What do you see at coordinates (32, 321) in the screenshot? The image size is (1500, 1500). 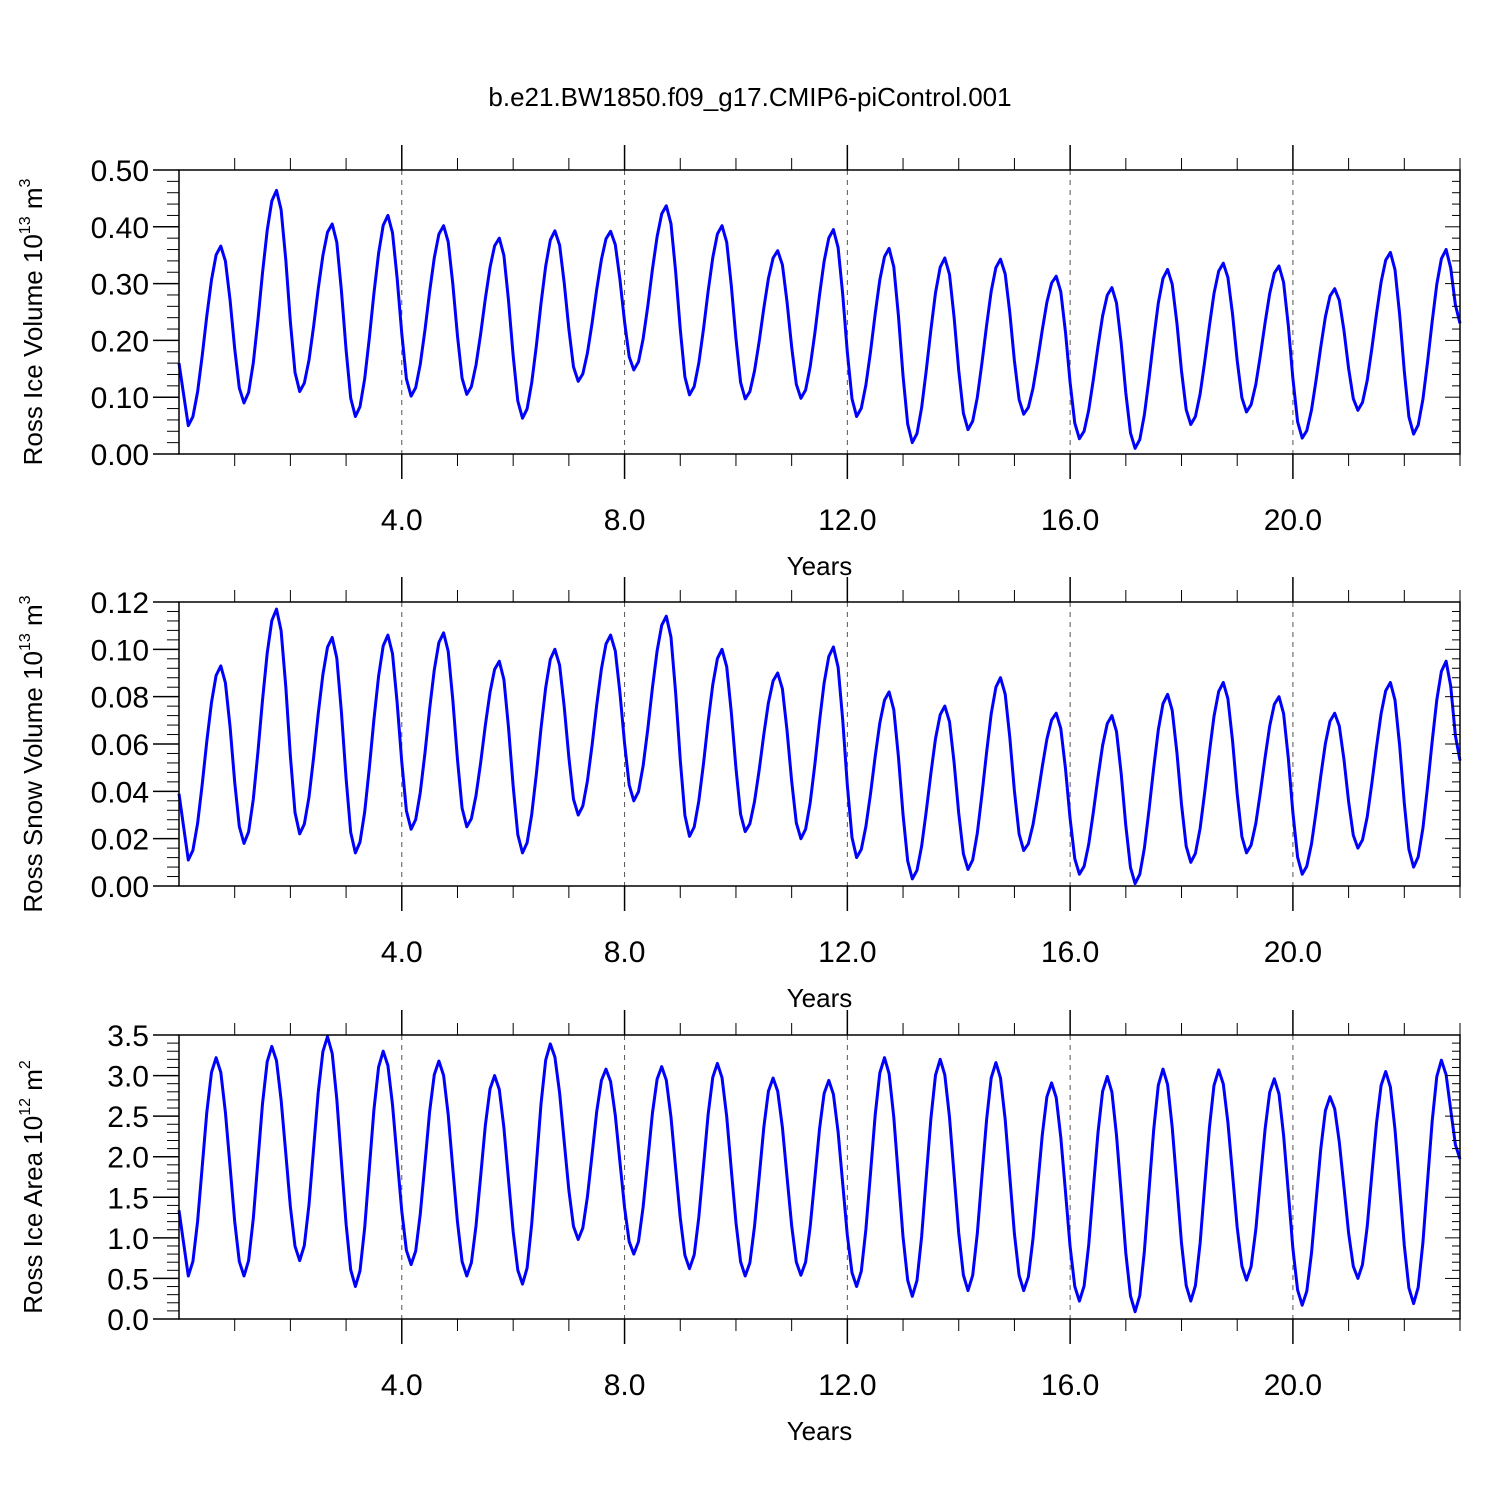 I see `y-axis-title: Ross Ice Volume 1013 m3` at bounding box center [32, 321].